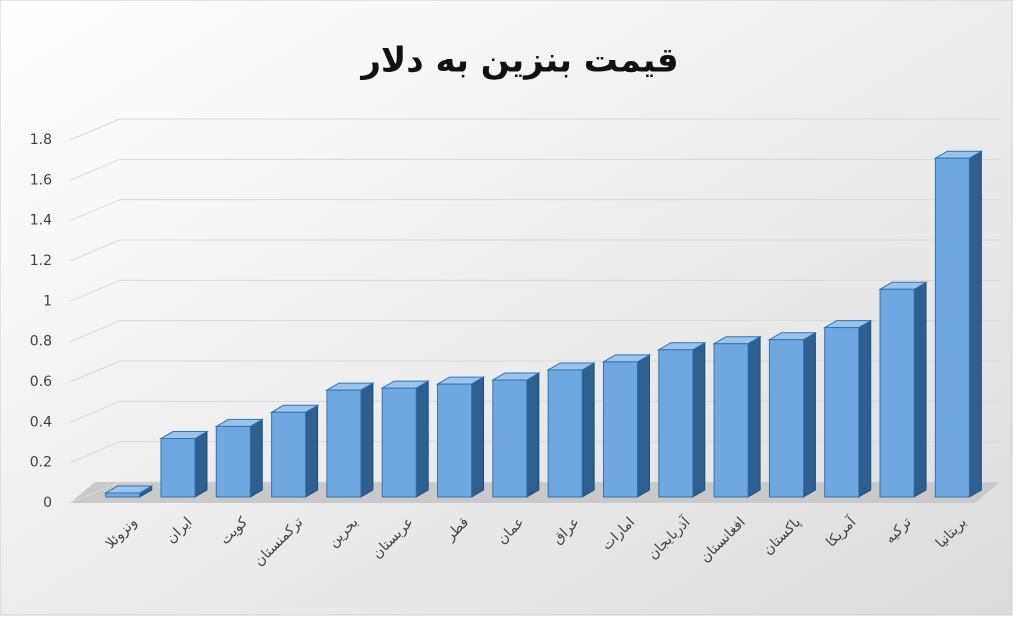  What do you see at coordinates (41, 382) in the screenshot?
I see `y-tick-label: 0.6` at bounding box center [41, 382].